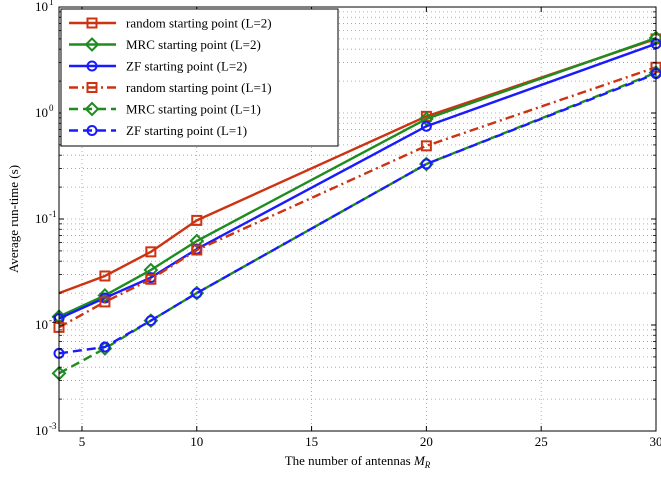 The height and width of the screenshot is (478, 661). I want to click on legend-entry: random starting point (L=1), so click(170, 87).